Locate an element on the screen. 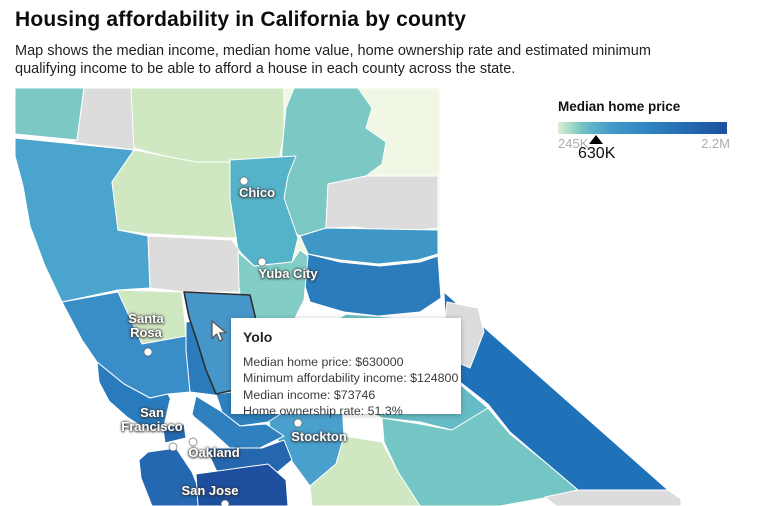  tooltip-min-affordability-income: Minimum affordability income: $124800 is located at coordinates (351, 378).